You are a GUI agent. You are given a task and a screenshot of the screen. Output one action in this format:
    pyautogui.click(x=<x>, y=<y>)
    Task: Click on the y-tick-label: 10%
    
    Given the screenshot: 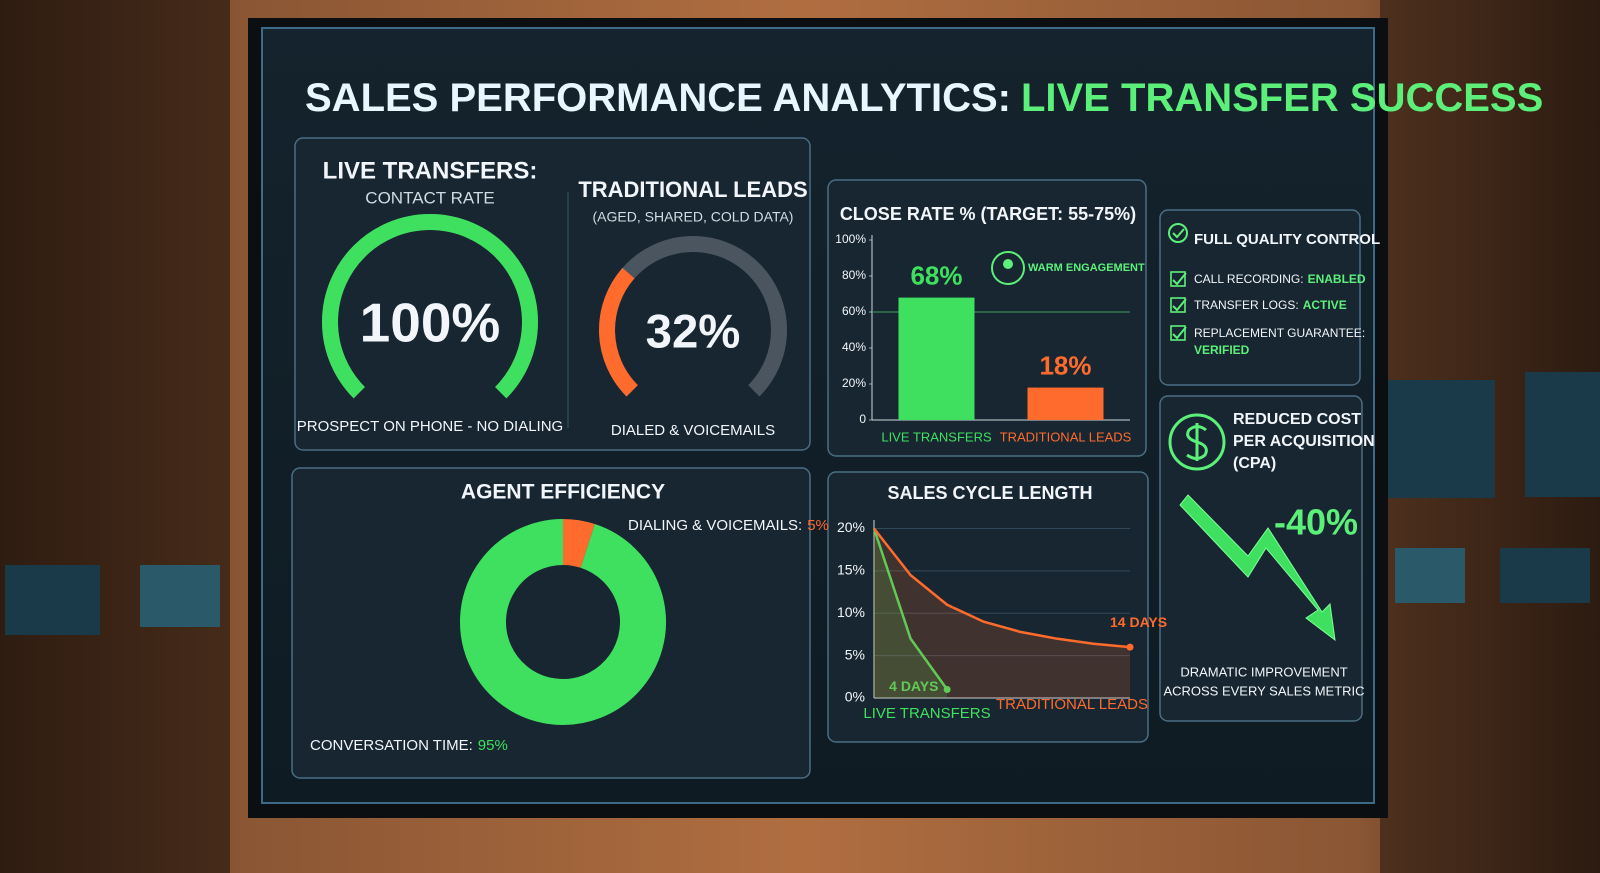 What is the action you would take?
    pyautogui.click(x=851, y=612)
    